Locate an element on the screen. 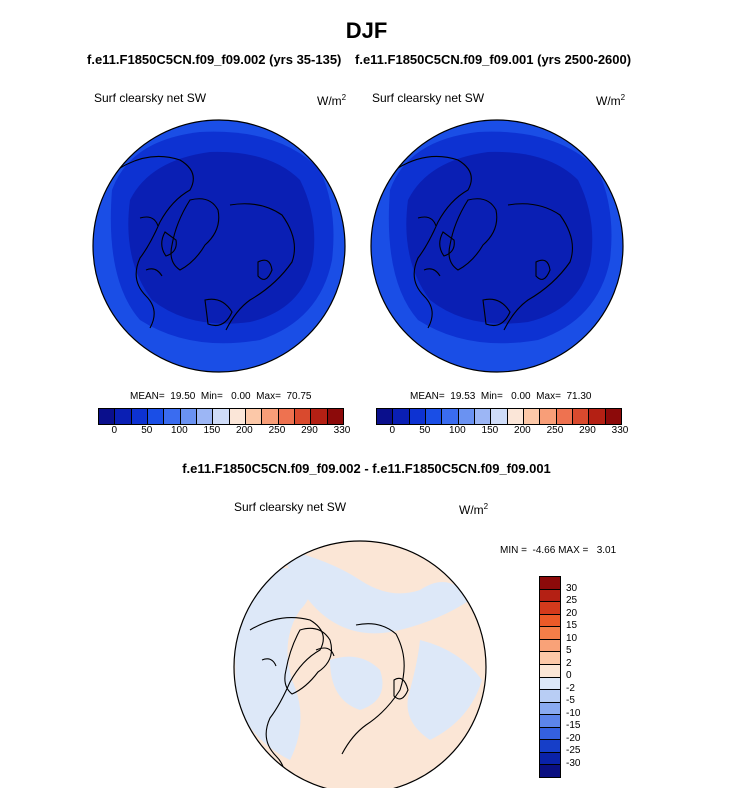  left-stats: MEAN= 19.50 Min= 0.00 Max= 70.75 is located at coordinates (221, 396).